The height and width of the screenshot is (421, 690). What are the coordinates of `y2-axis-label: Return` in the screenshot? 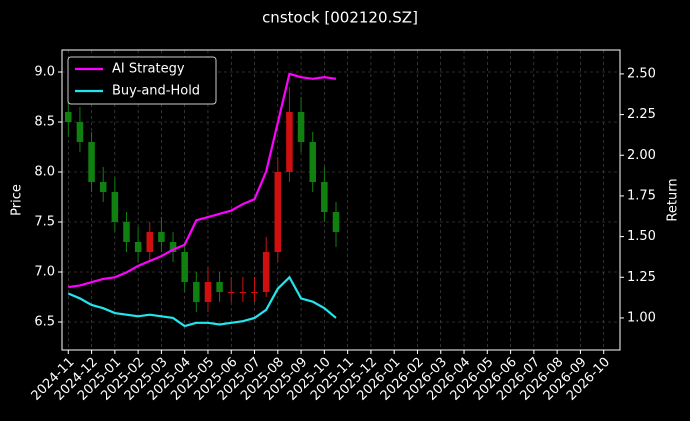 It's located at (673, 199).